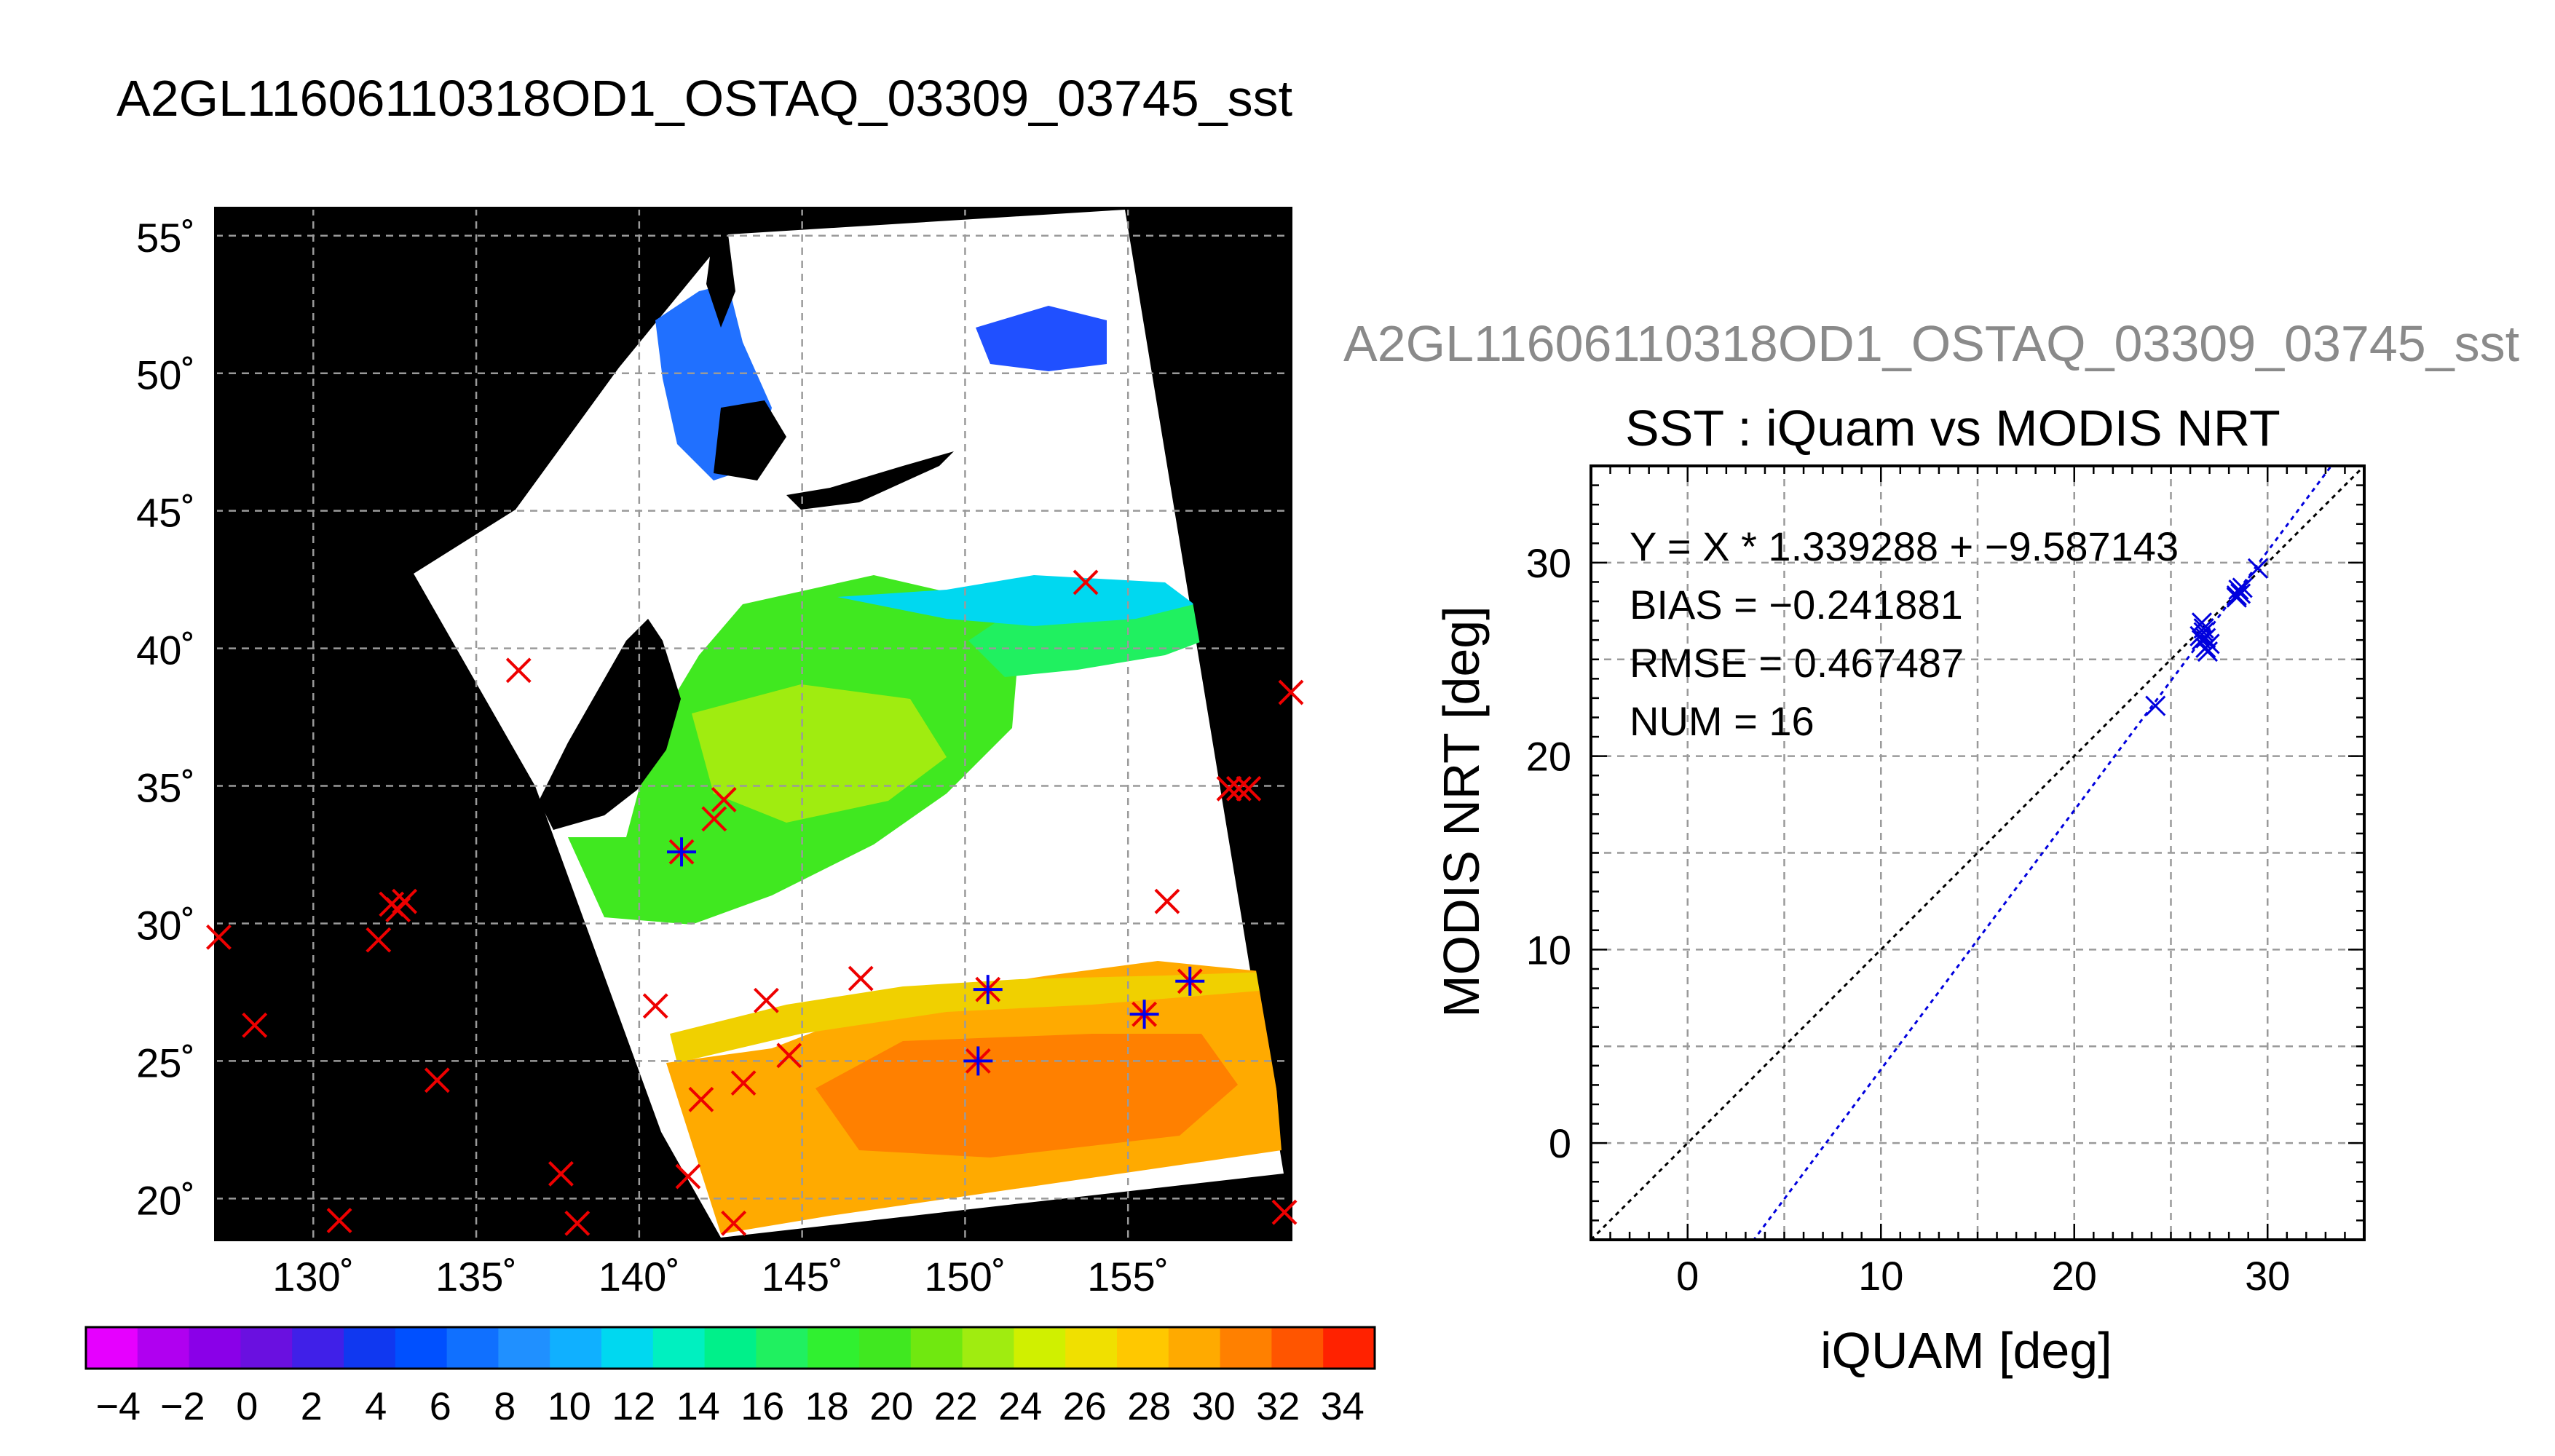 The height and width of the screenshot is (1456, 2555). I want to click on scatter-xtick-label: 30, so click(2267, 1276).